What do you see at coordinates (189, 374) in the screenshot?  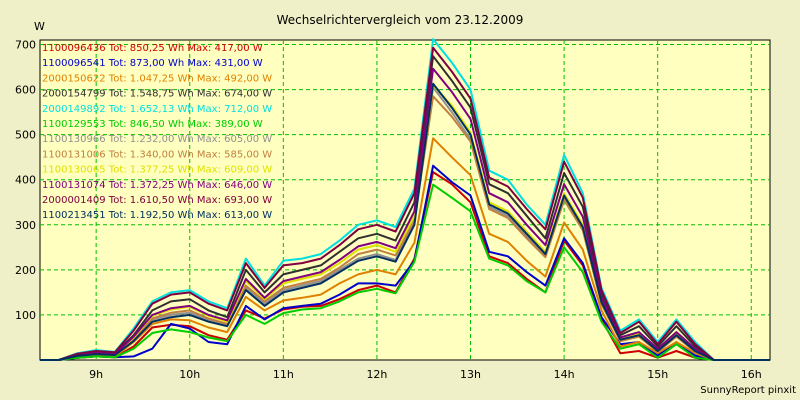 I see `x-tick-label: 10h` at bounding box center [189, 374].